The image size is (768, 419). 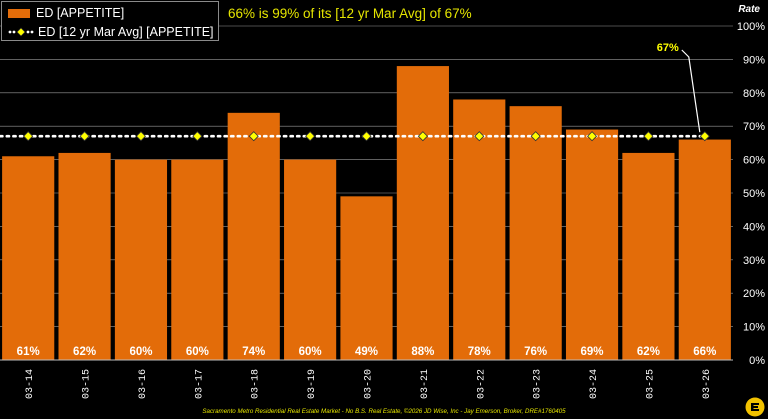 I want to click on x-tick-label: 03-18, so click(x=256, y=384).